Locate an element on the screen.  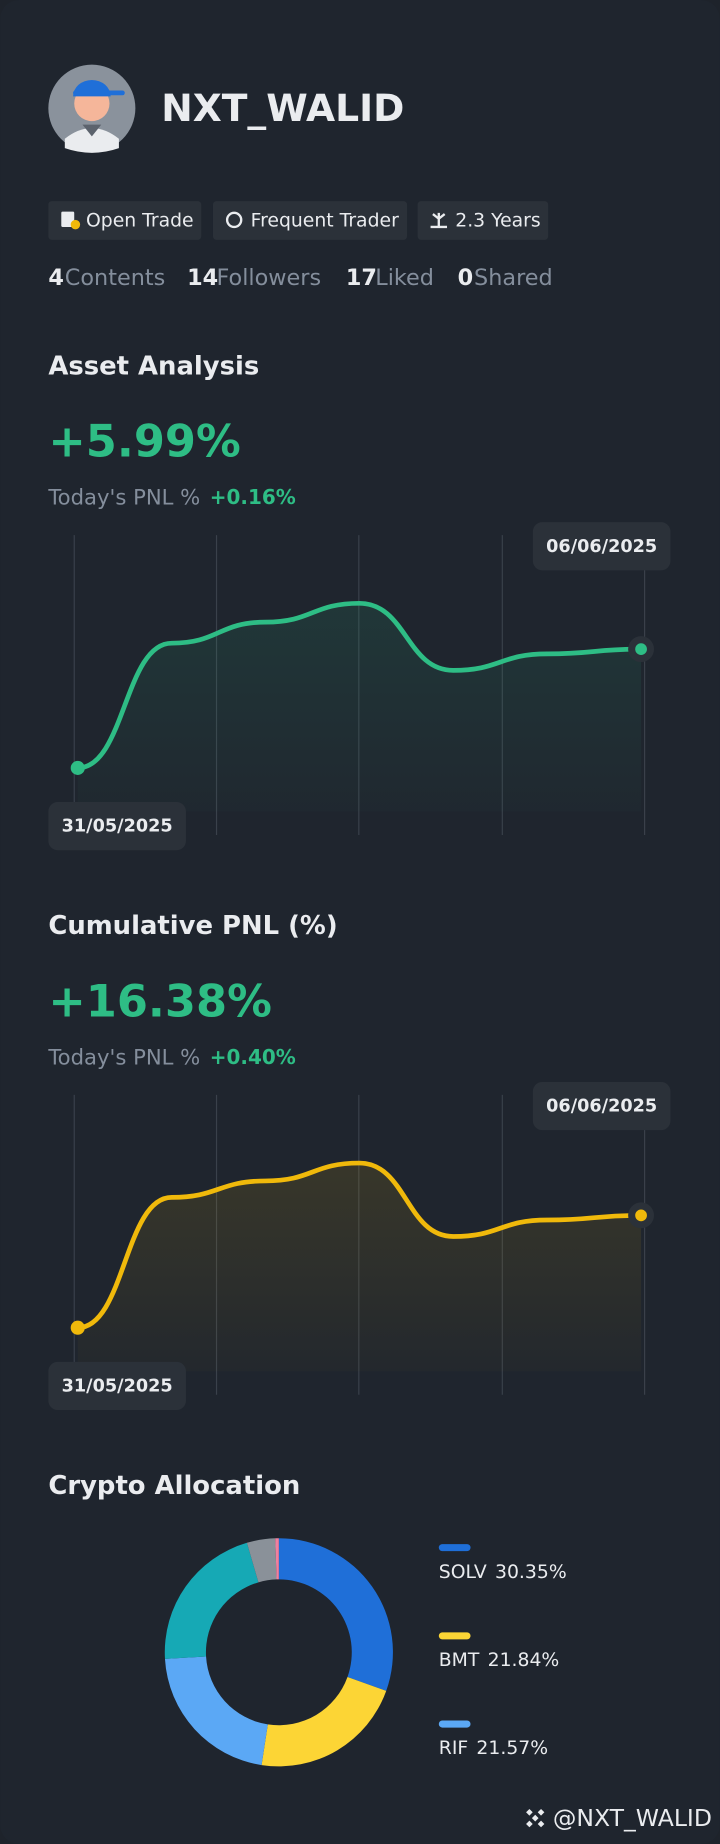
legend-value: 30.35% is located at coordinates (531, 1572).